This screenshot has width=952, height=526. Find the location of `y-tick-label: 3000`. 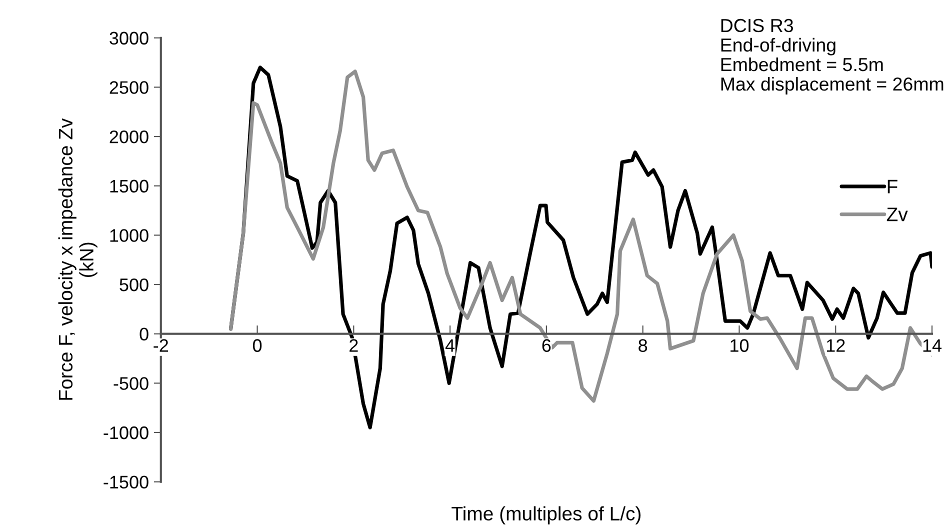

y-tick-label: 3000 is located at coordinates (129, 38).